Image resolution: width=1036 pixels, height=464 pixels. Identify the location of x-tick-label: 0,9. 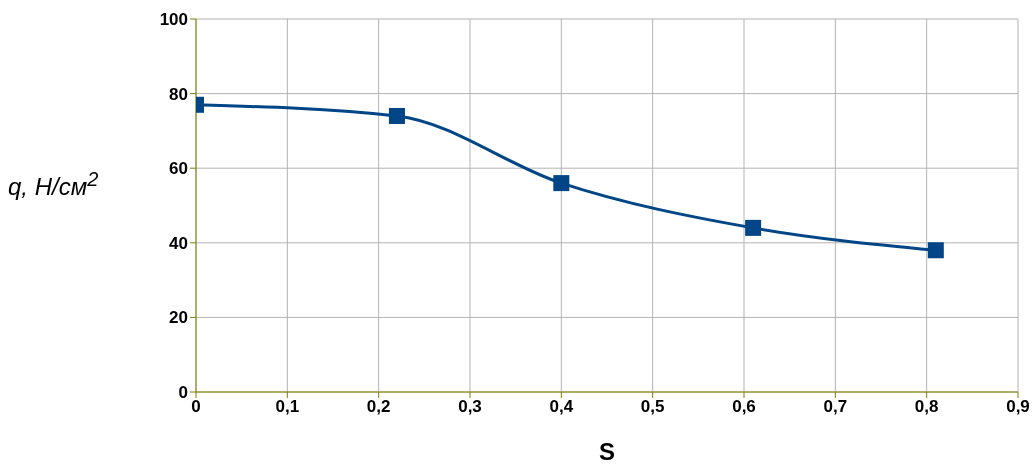
(1018, 407).